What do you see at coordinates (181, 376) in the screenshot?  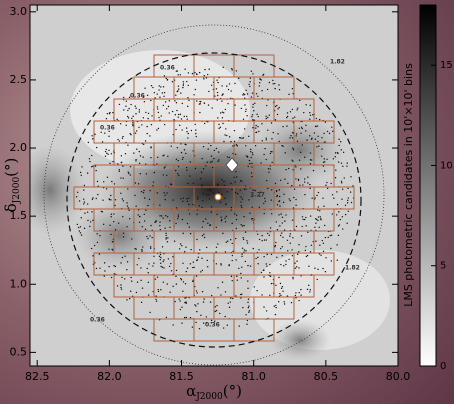 I see `x-tick-label: 81.5` at bounding box center [181, 376].